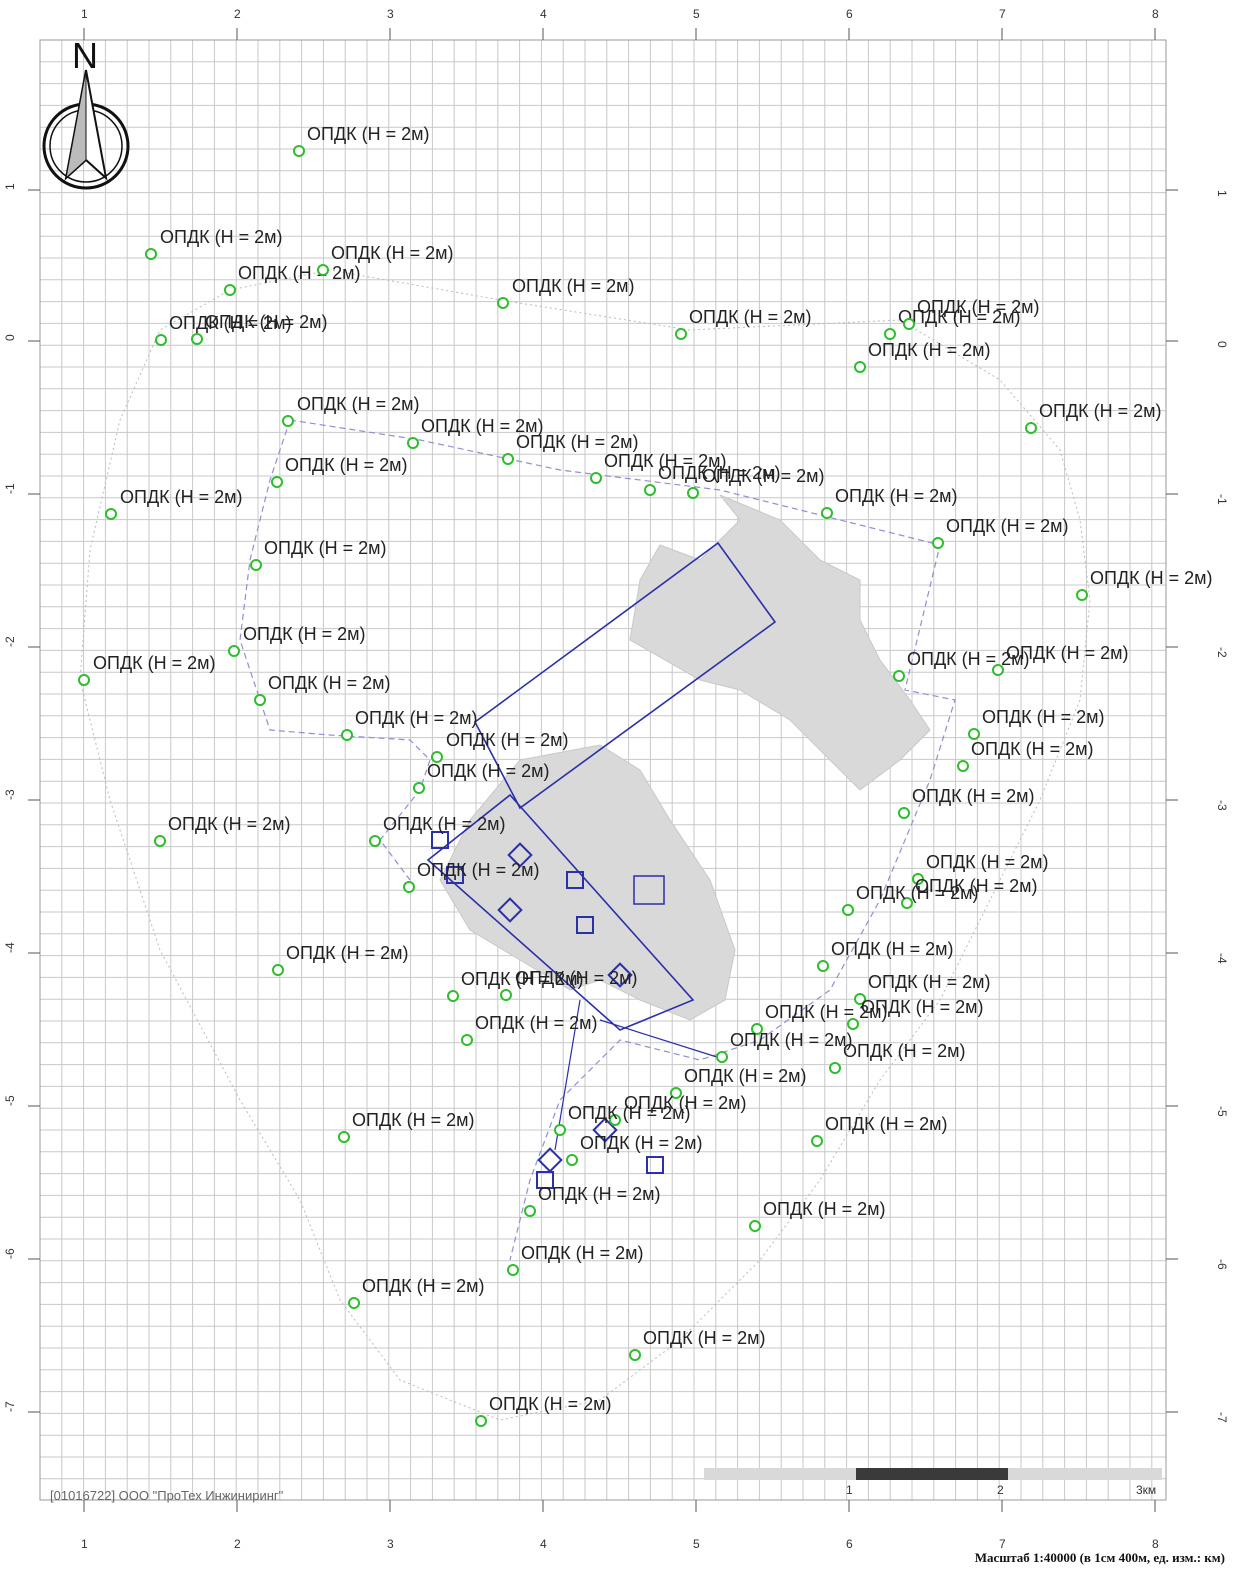 The height and width of the screenshot is (1571, 1241). What do you see at coordinates (84, 14) in the screenshot?
I see `tick-top-label: 1` at bounding box center [84, 14].